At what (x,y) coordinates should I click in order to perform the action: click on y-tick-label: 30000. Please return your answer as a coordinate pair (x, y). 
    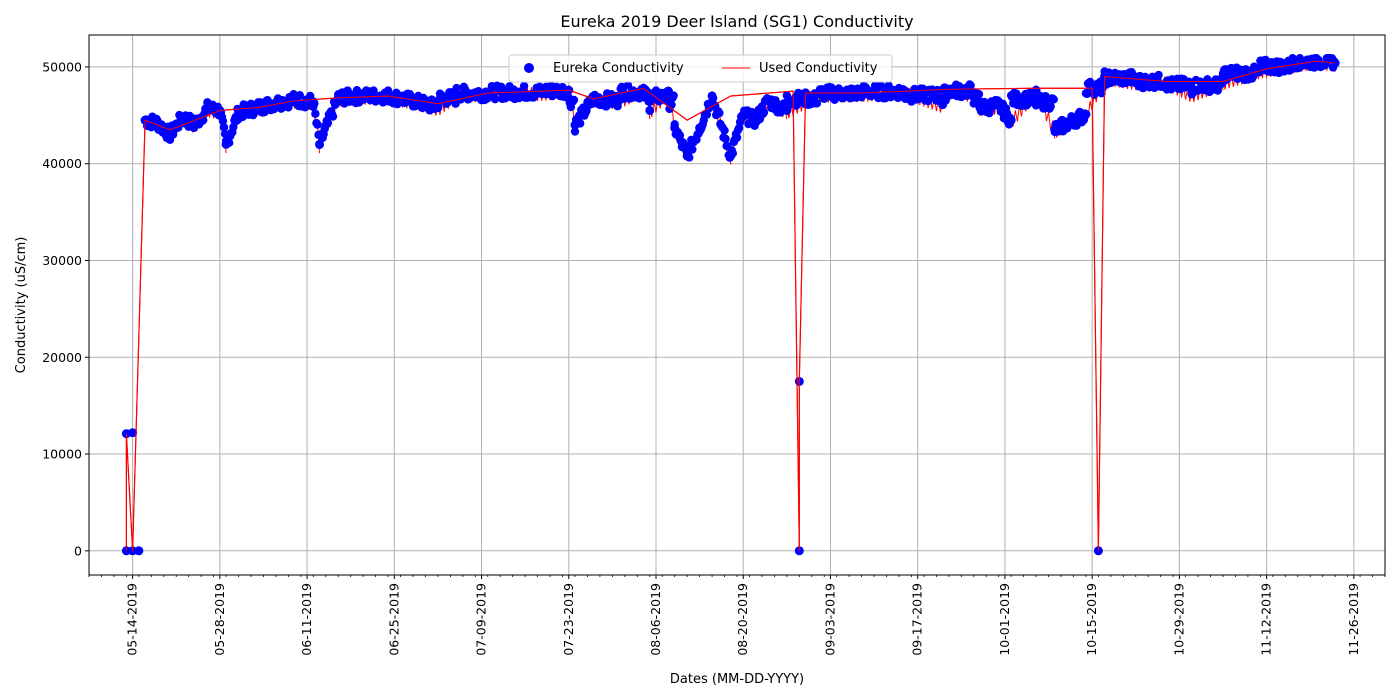
    Looking at the image, I should click on (62, 260).